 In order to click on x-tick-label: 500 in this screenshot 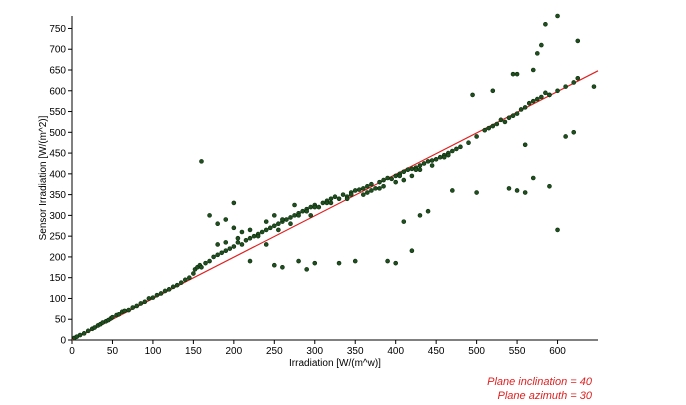, I will do `click(476, 351)`.